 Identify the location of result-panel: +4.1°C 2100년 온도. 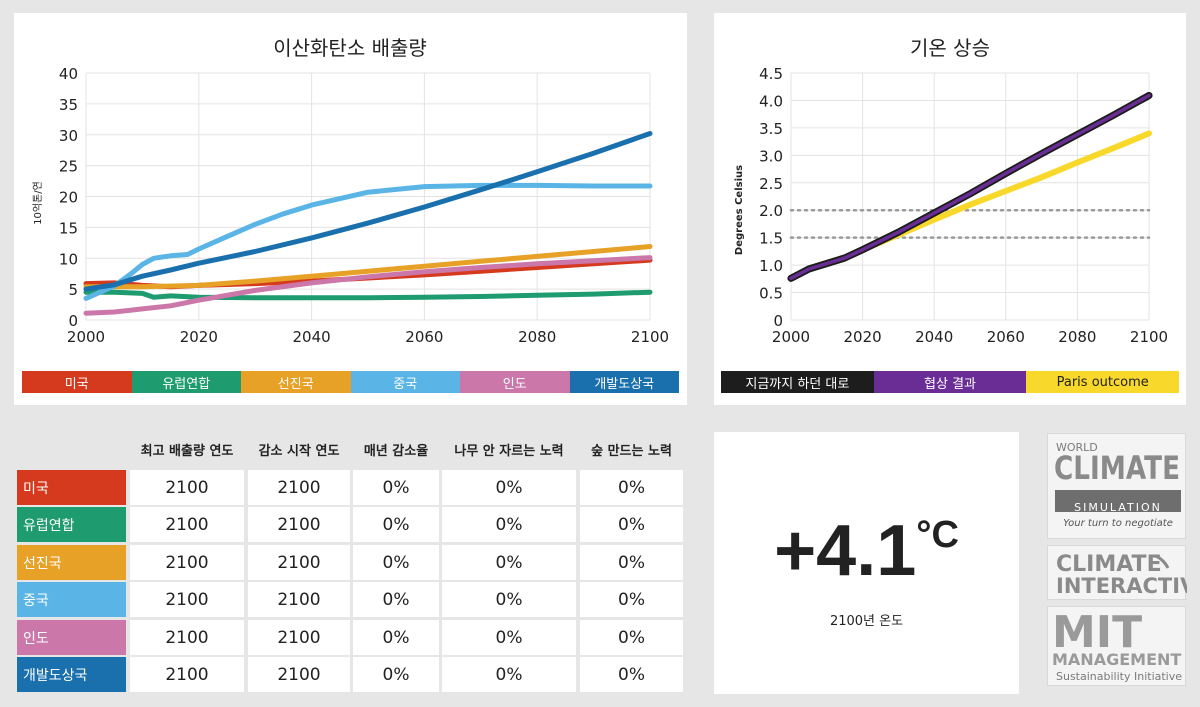
(866, 563).